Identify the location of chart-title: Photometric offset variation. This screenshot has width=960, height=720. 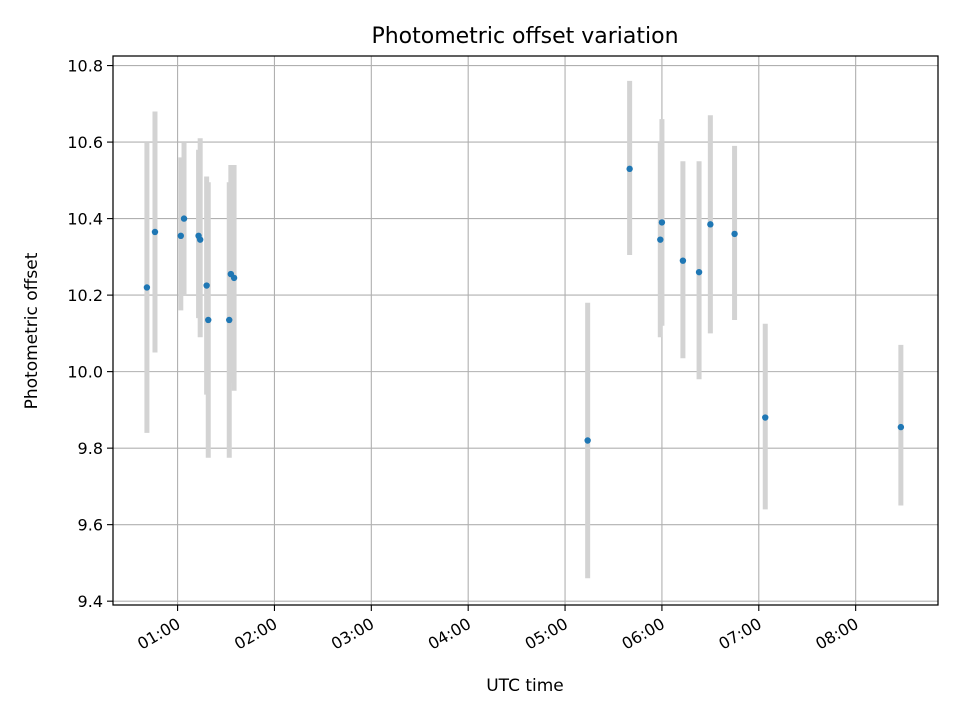
(524, 36).